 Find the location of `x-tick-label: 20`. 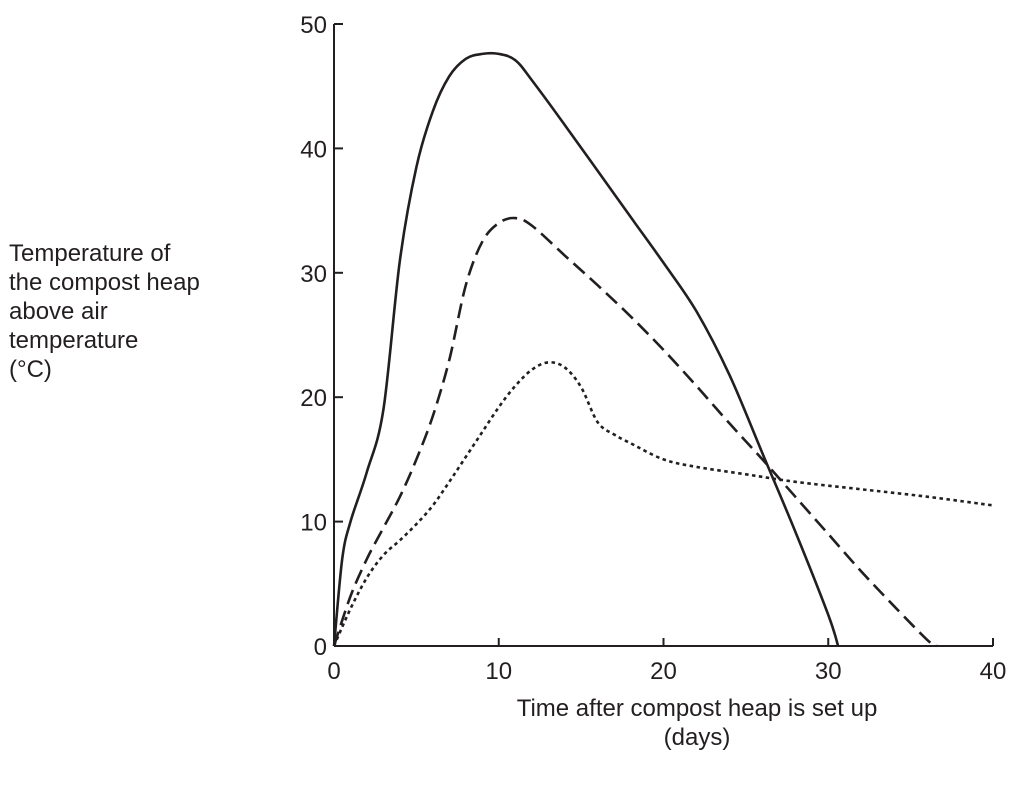

x-tick-label: 20 is located at coordinates (663, 671).